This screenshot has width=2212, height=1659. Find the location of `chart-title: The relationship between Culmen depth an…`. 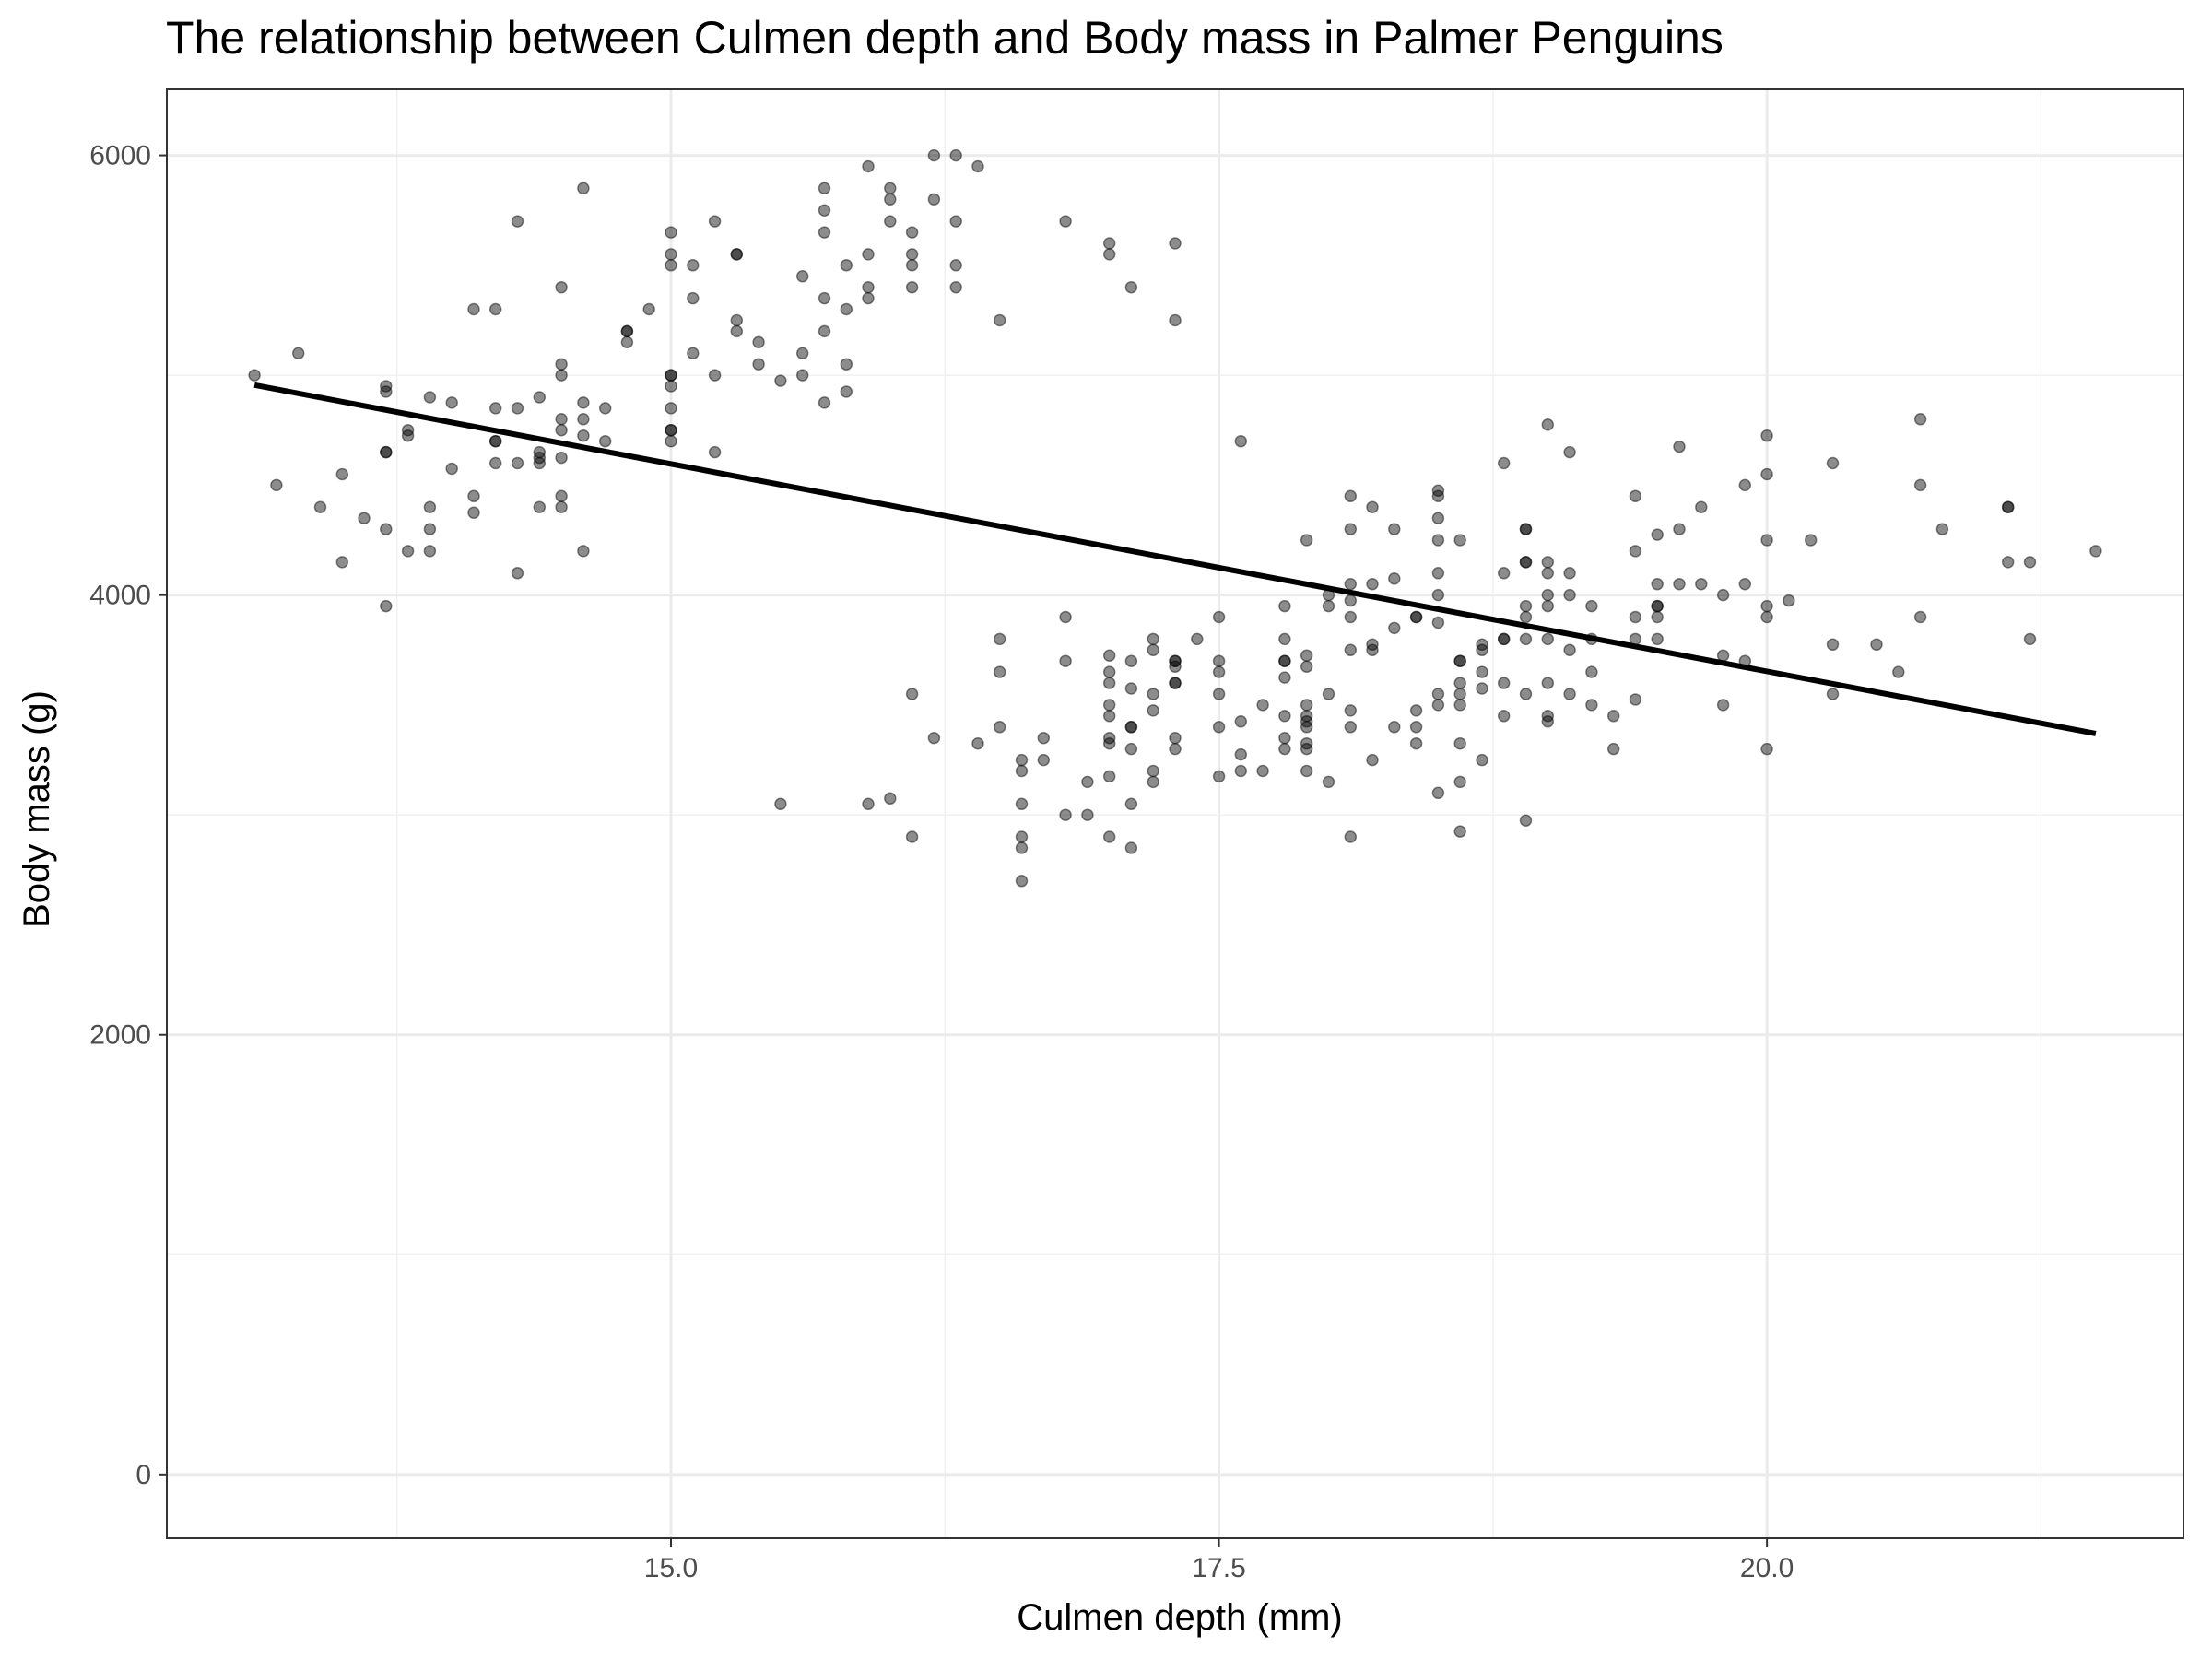

chart-title: The relationship between Culmen depth an… is located at coordinates (945, 38).